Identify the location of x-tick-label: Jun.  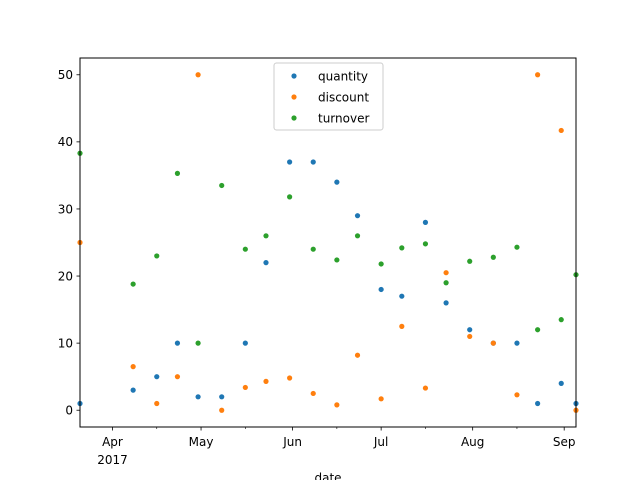
(292, 442).